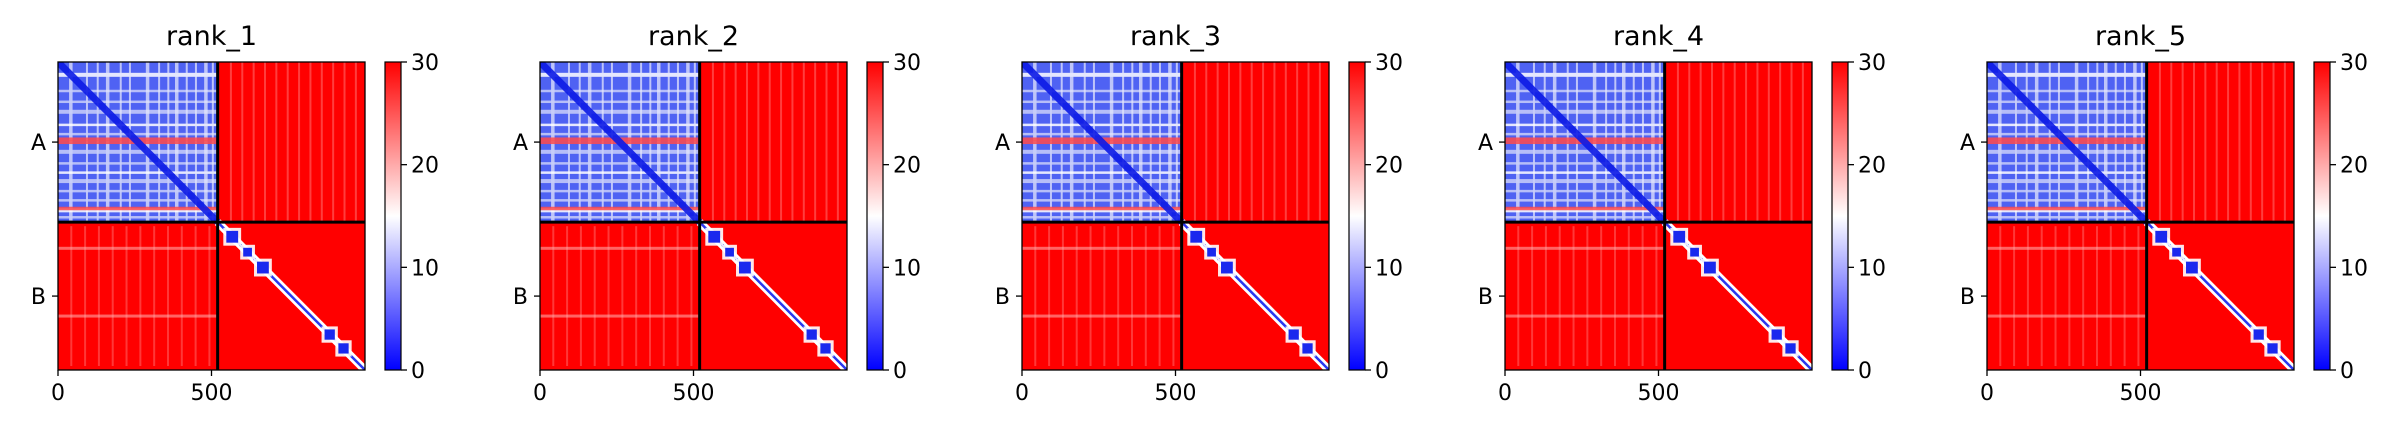 The image size is (2400, 438). Describe the element at coordinates (211, 36) in the screenshot. I see `chart-title: rank_1` at that location.